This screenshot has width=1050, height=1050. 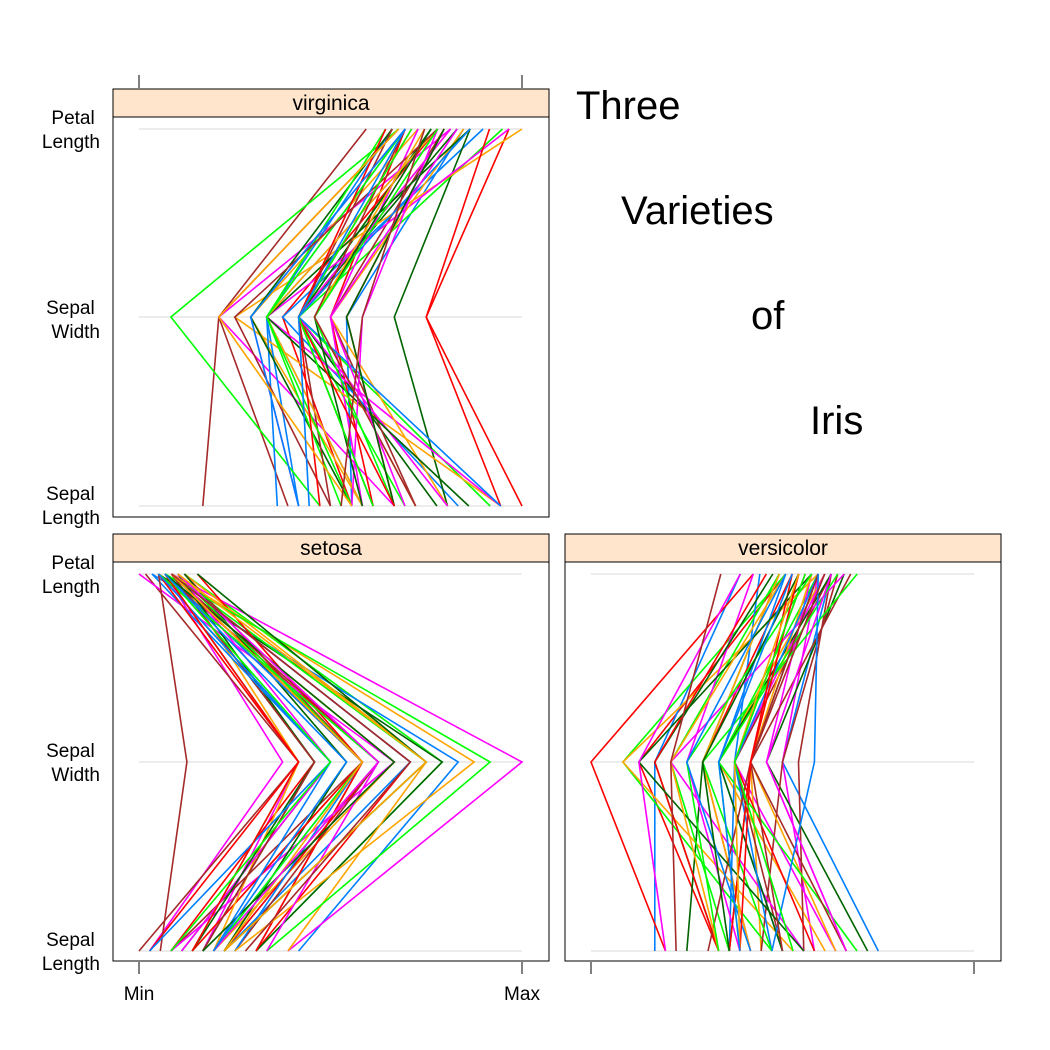 What do you see at coordinates (768, 316) in the screenshot?
I see `title-word-of: of` at bounding box center [768, 316].